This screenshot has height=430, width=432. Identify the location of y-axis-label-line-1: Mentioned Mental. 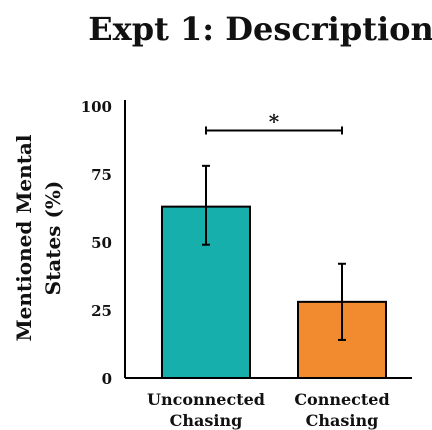
(24, 237).